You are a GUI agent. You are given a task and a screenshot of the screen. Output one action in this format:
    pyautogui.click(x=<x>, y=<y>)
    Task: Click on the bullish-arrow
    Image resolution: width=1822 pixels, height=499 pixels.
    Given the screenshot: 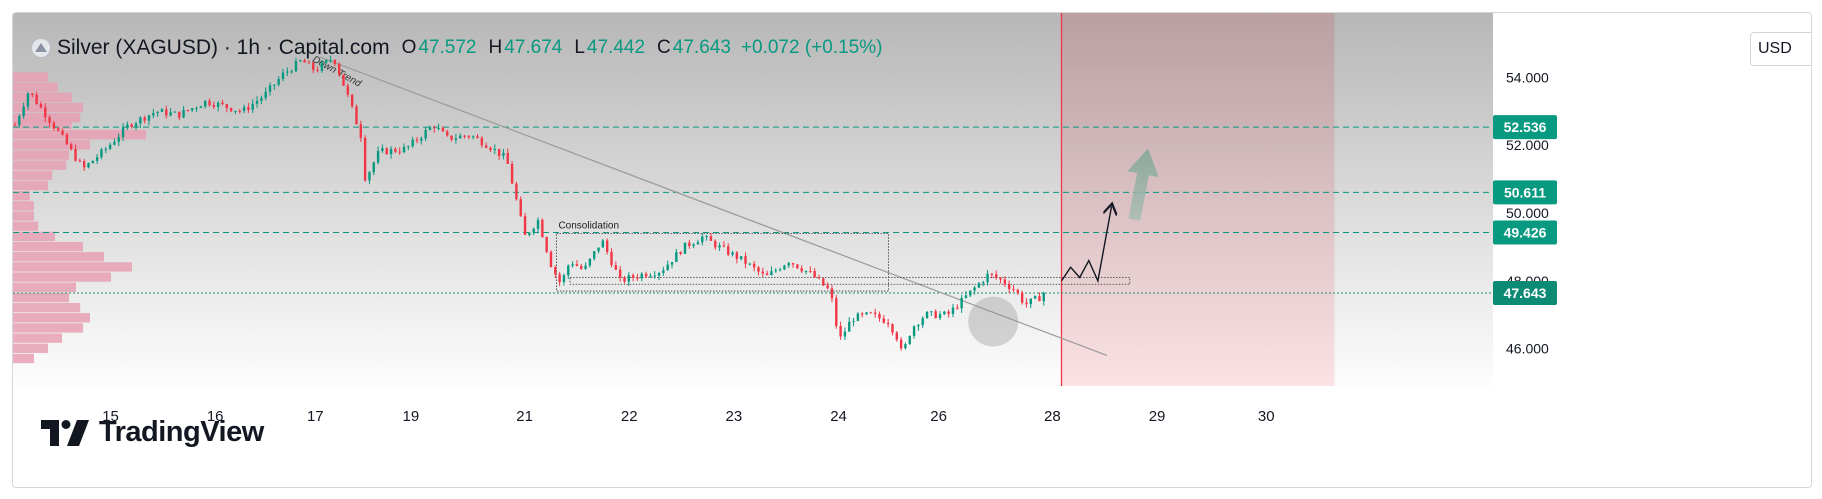 What is the action you would take?
    pyautogui.click(x=1143, y=184)
    